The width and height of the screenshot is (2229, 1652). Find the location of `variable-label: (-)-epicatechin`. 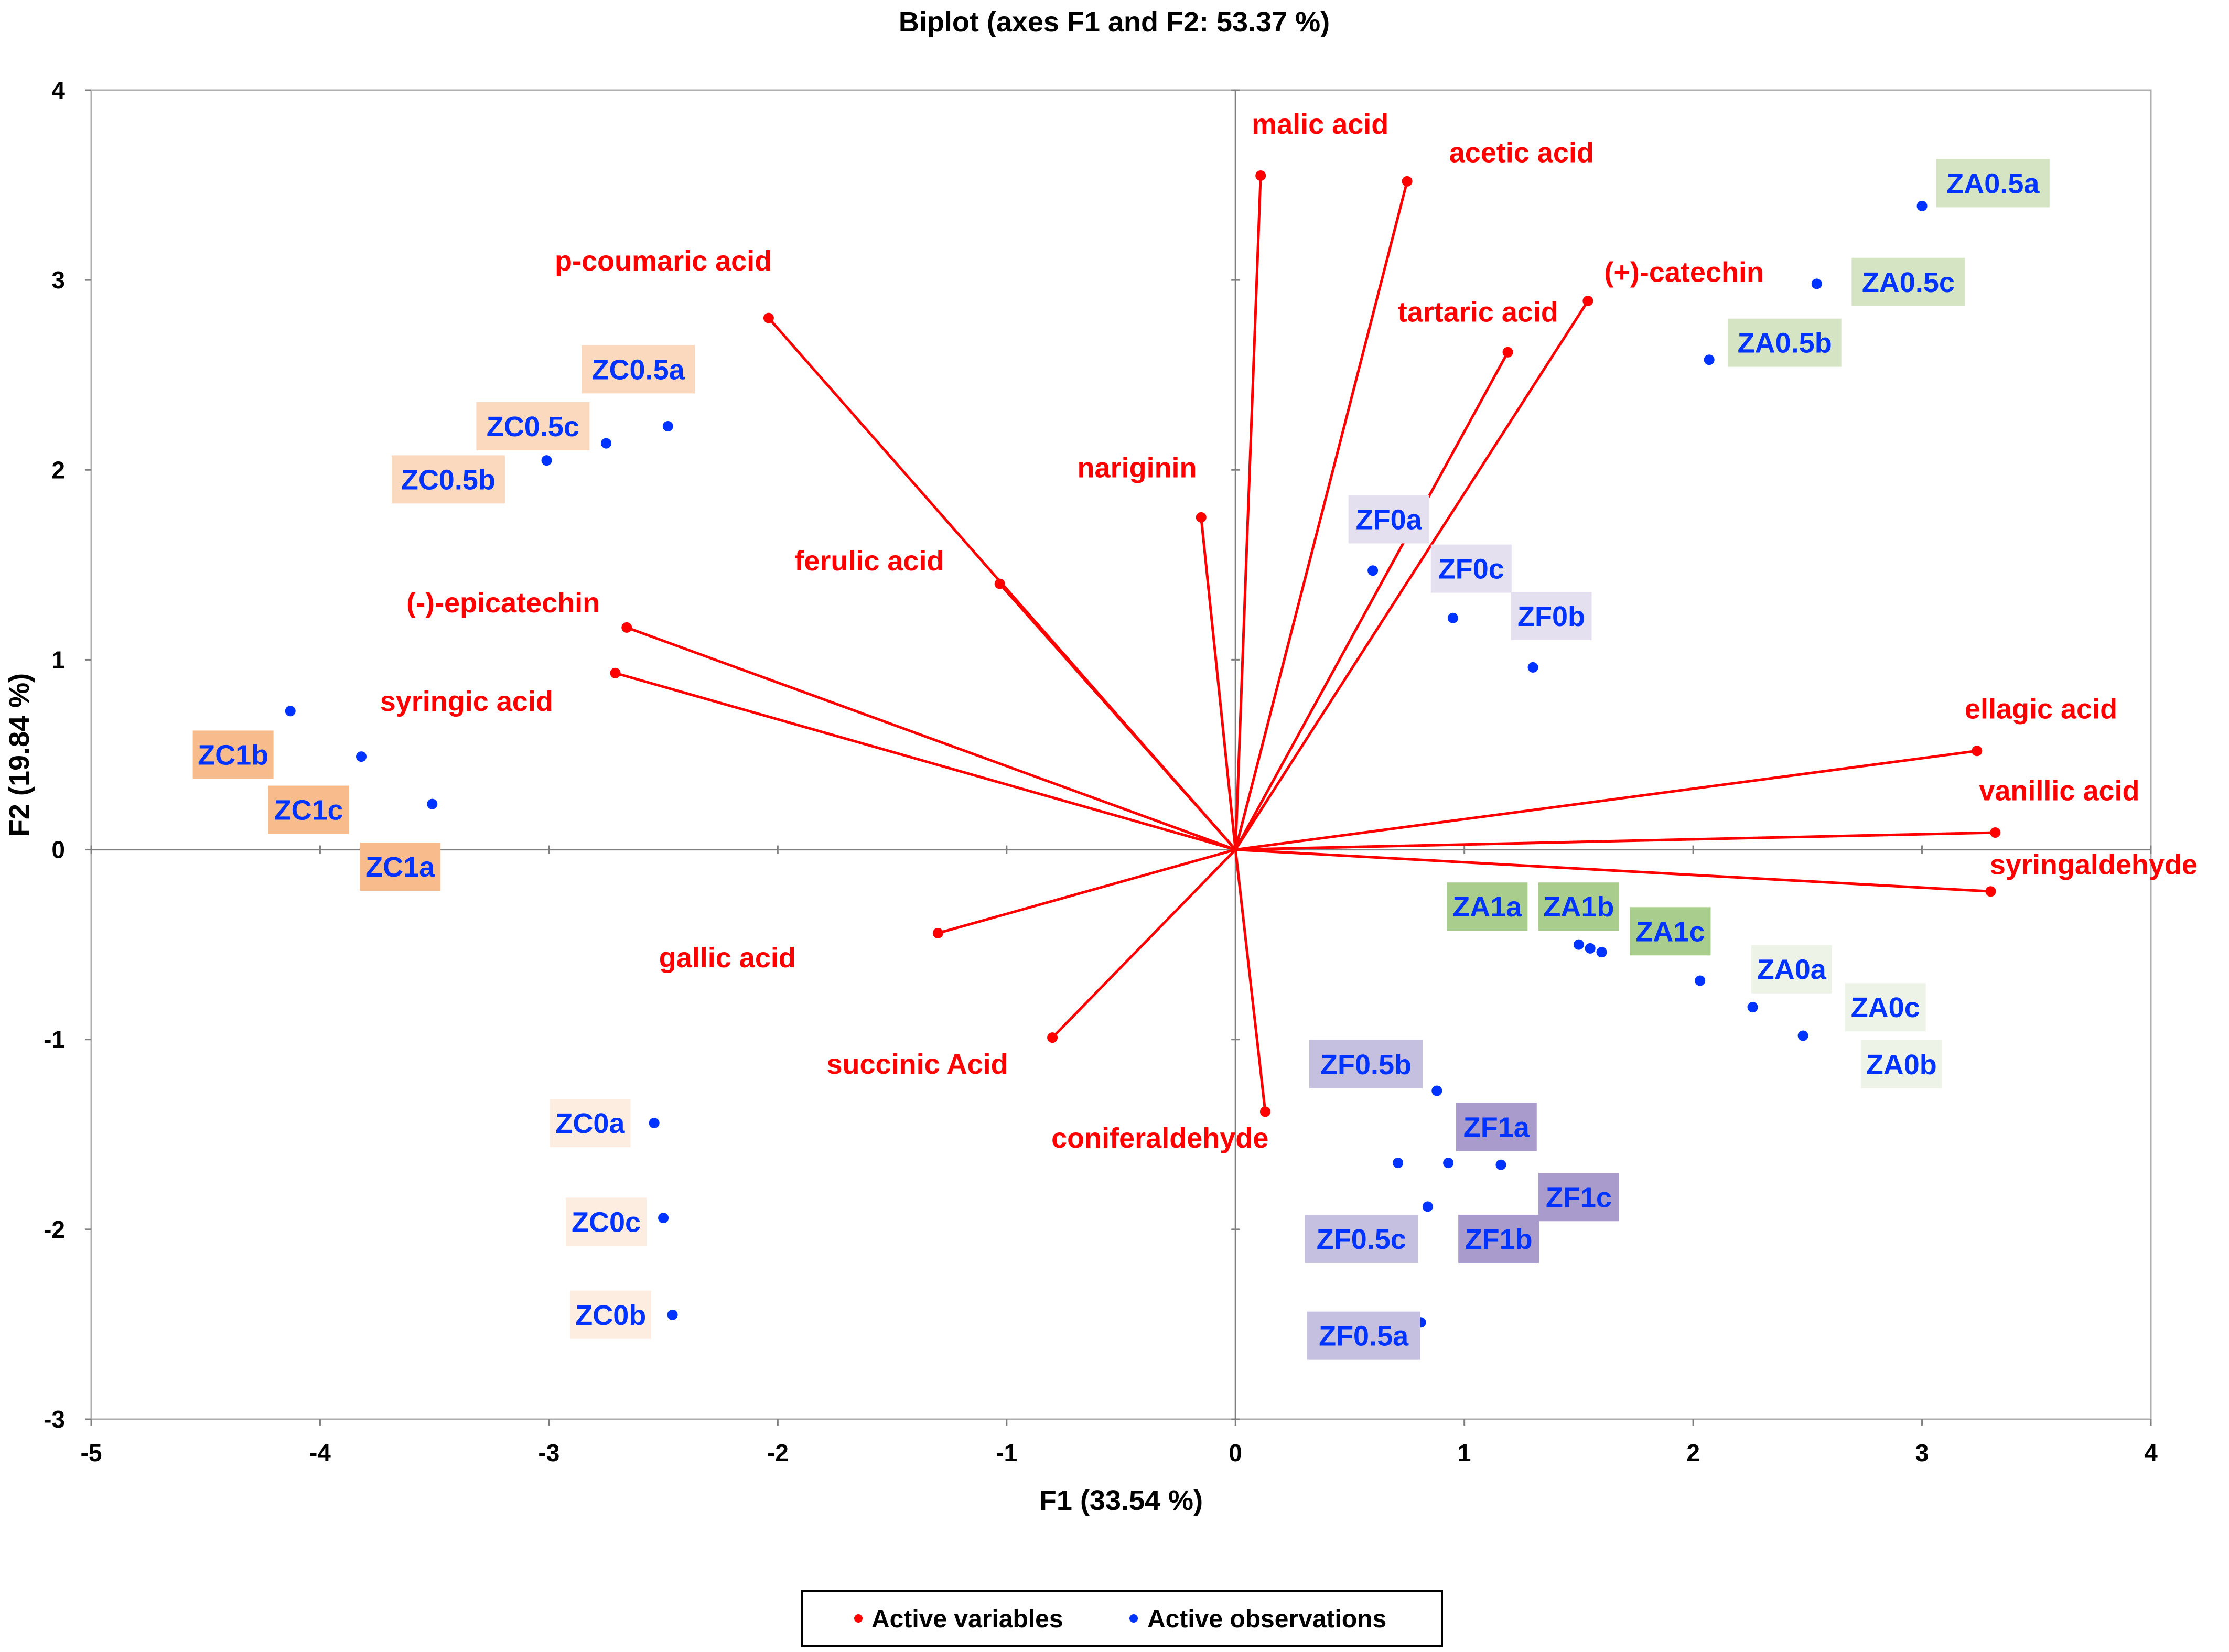

variable-label: (-)-epicatechin is located at coordinates (503, 603).